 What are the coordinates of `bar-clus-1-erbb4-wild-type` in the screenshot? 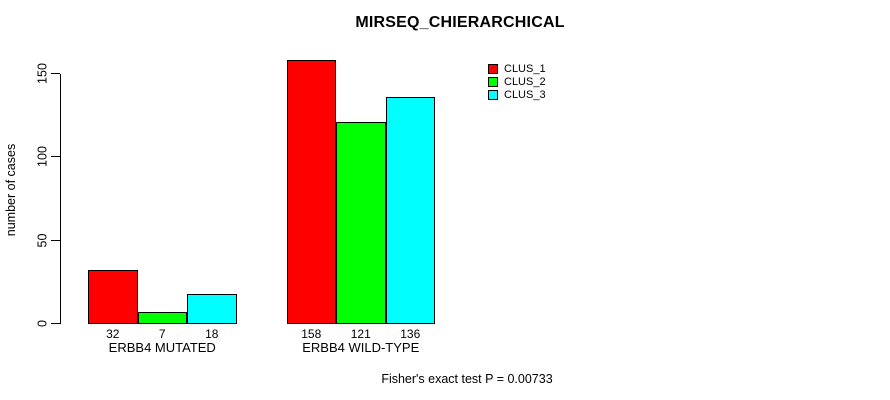 It's located at (311, 192).